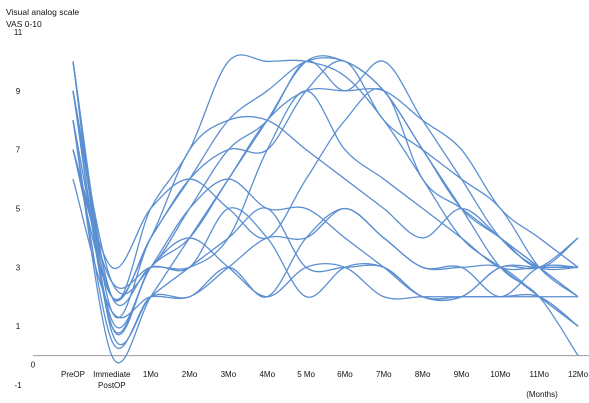  What do you see at coordinates (345, 374) in the screenshot?
I see `x-tick-label: 6Mo` at bounding box center [345, 374].